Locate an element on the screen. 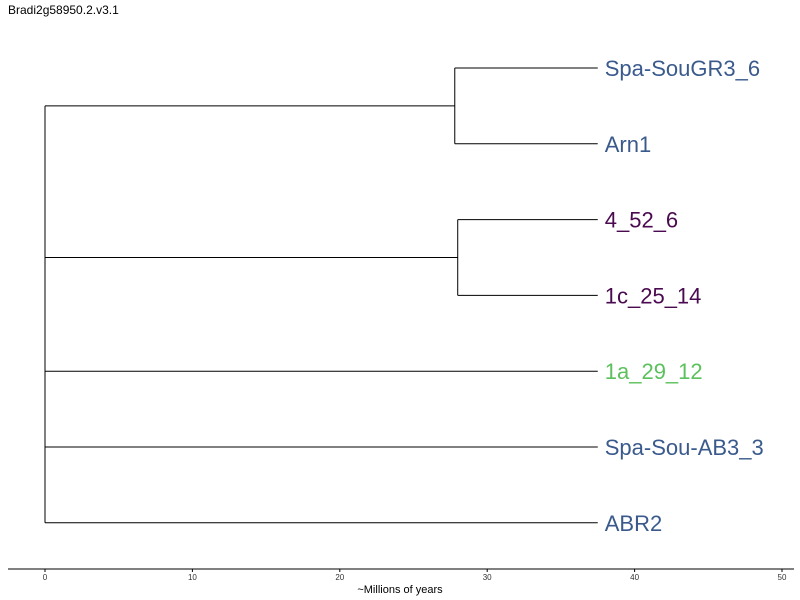  axis-tick-label: 30 is located at coordinates (487, 577).